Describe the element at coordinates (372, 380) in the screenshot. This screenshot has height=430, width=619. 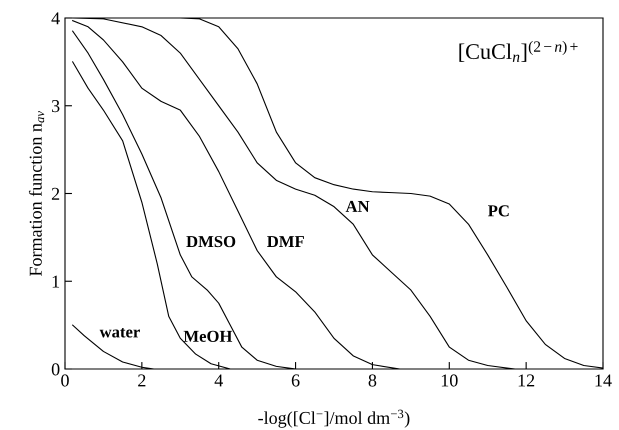
I see `x-tick-label: 8` at that location.